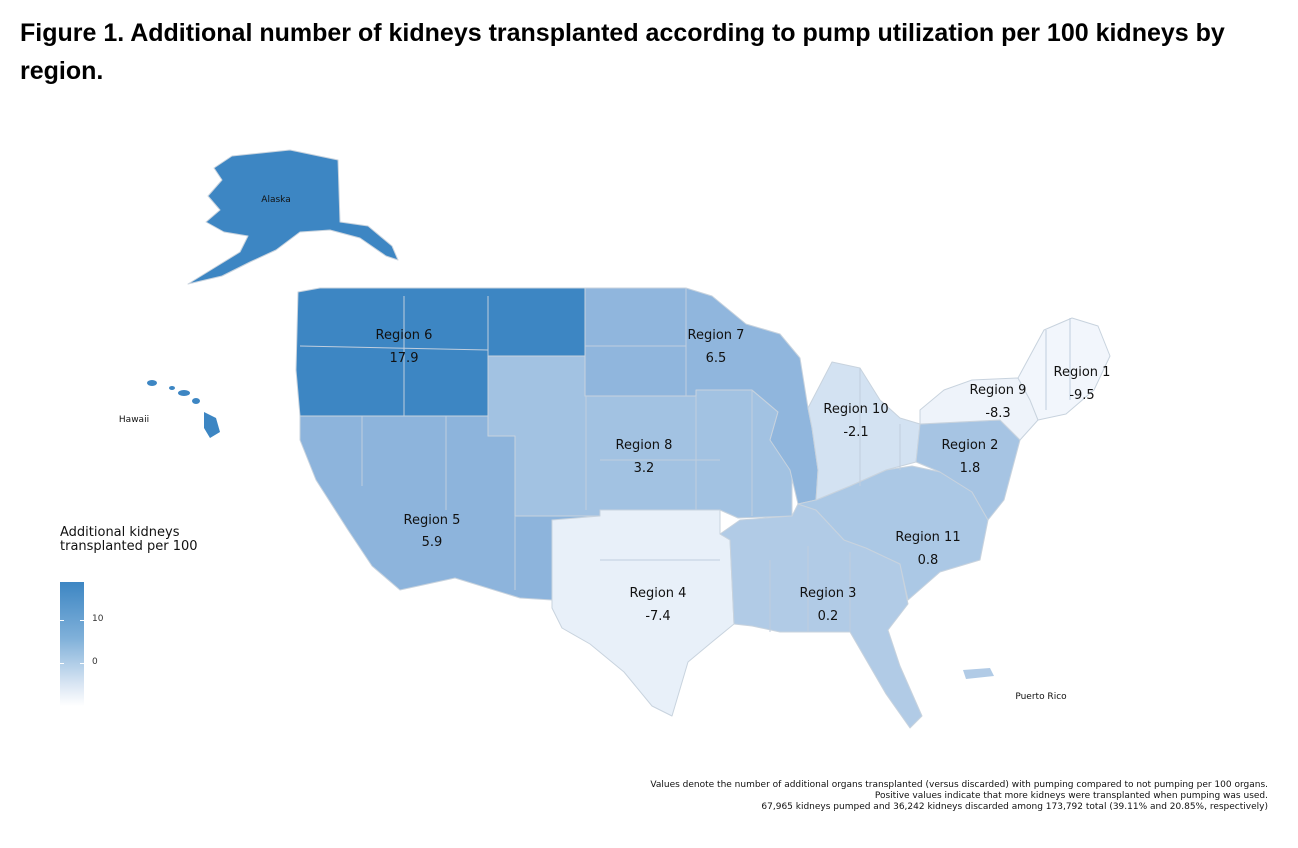  What do you see at coordinates (275, 200) in the screenshot?
I see `alaska-label: Alaska` at bounding box center [275, 200].